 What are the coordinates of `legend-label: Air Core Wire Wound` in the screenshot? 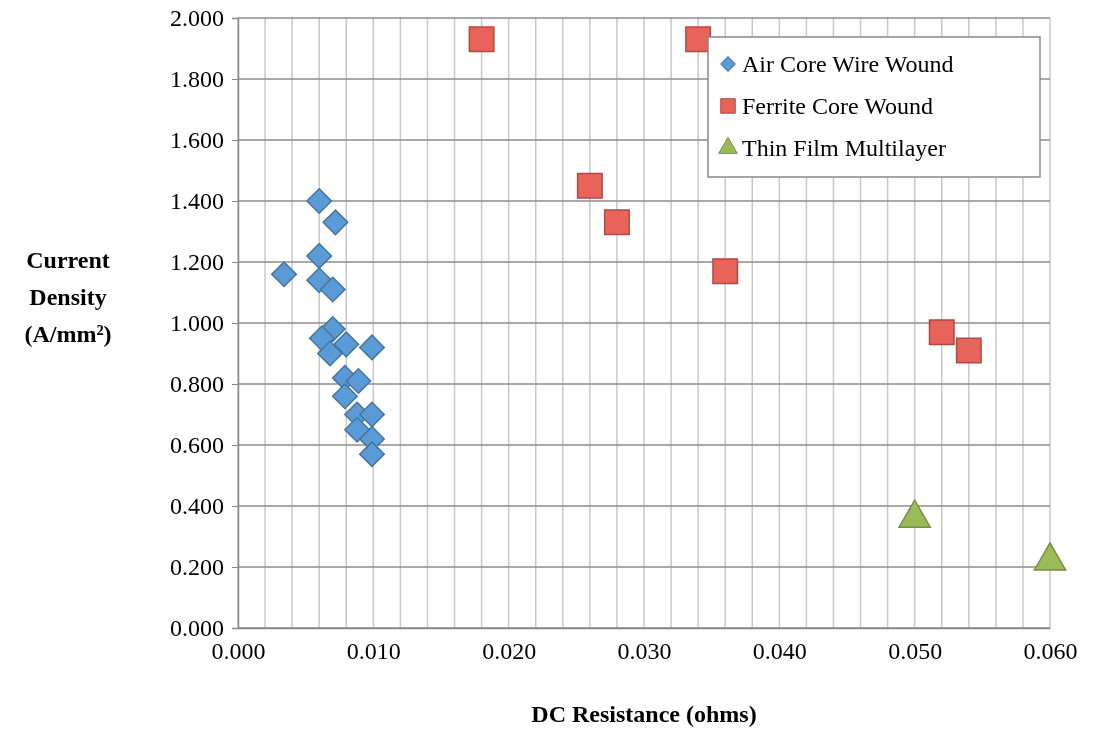 It's located at (848, 64).